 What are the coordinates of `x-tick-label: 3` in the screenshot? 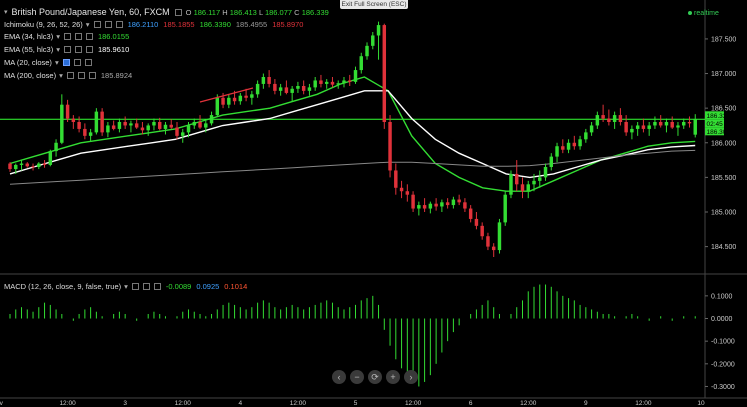 It's located at (125, 403).